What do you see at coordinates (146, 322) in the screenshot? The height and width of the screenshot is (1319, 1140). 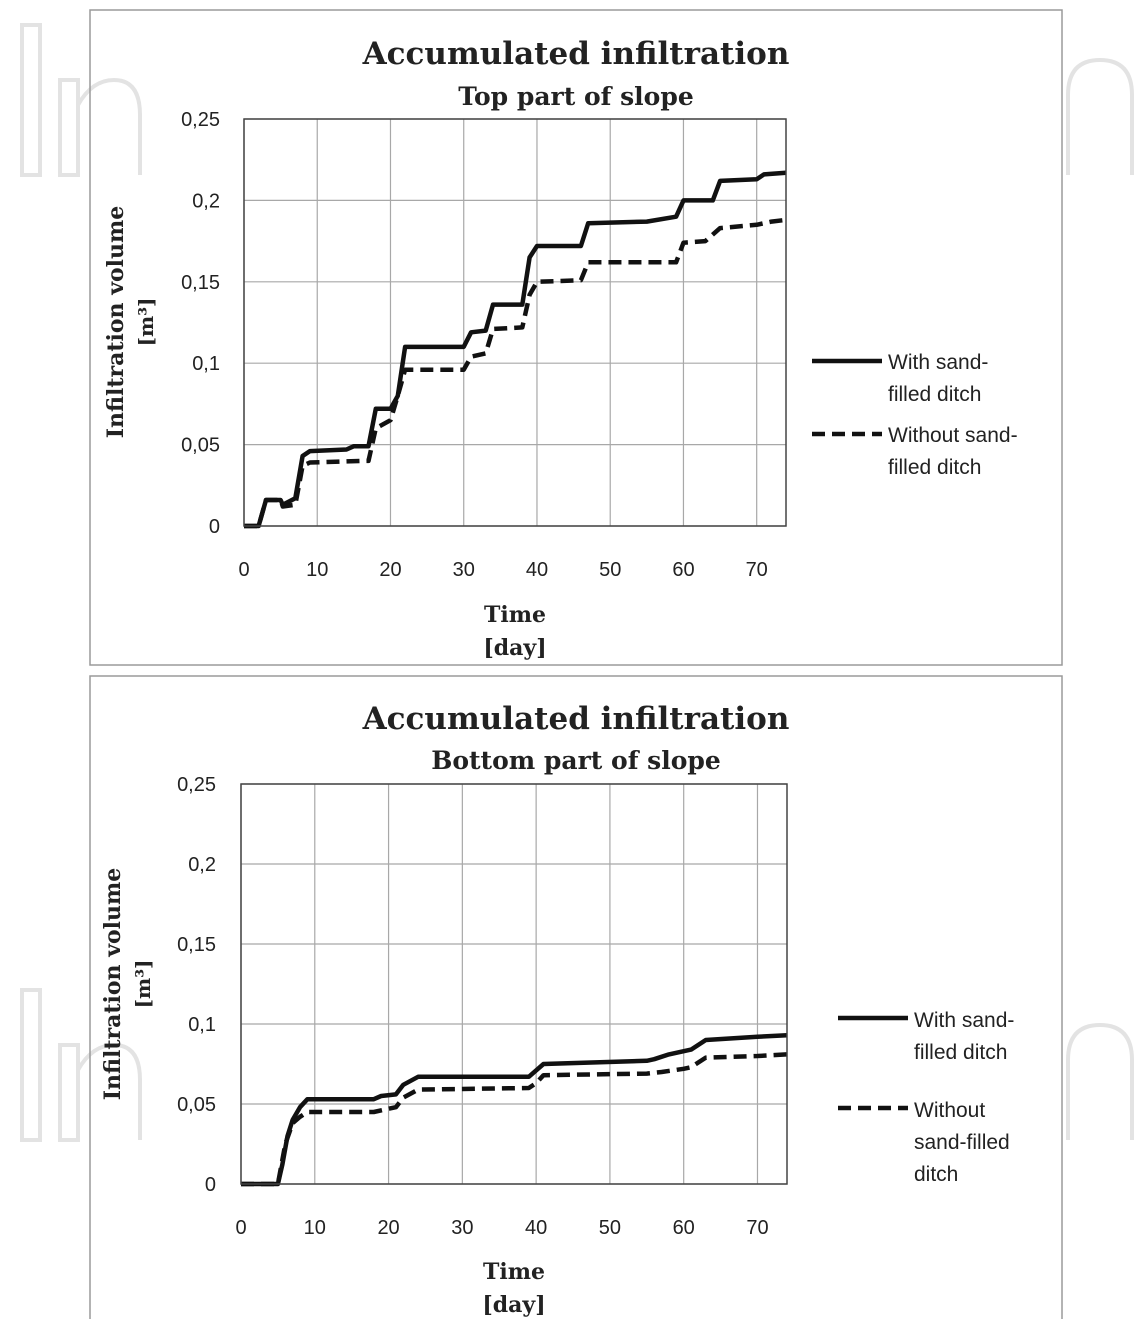 I see `chart-top-y-axis-unit: [m³]` at bounding box center [146, 322].